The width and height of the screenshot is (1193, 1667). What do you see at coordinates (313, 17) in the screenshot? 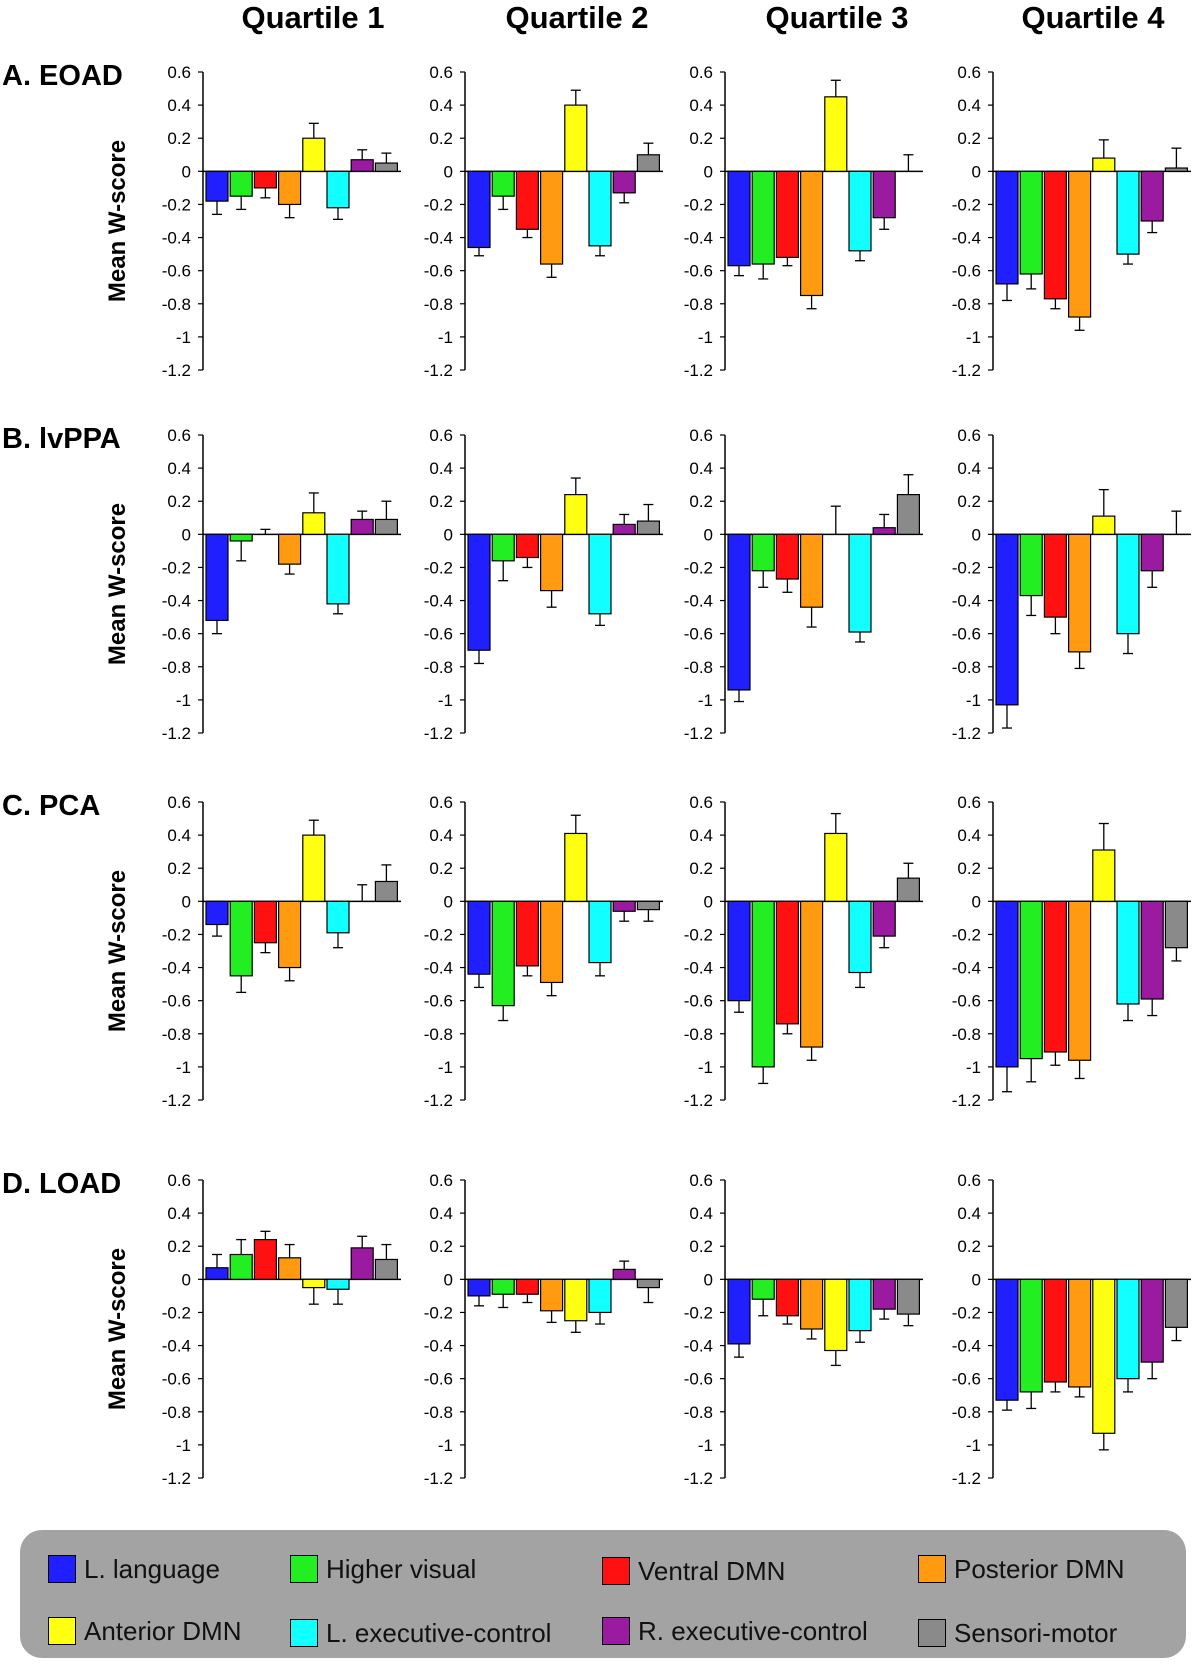
I see `column-header-quartile-1: Quartile 1` at bounding box center [313, 17].